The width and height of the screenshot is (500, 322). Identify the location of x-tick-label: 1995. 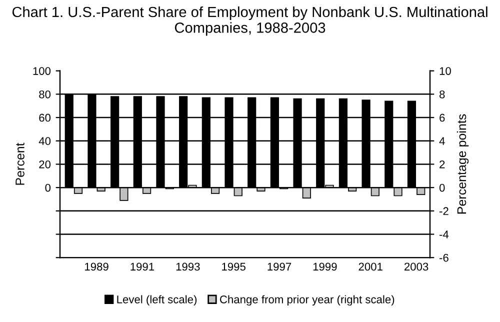
(234, 266).